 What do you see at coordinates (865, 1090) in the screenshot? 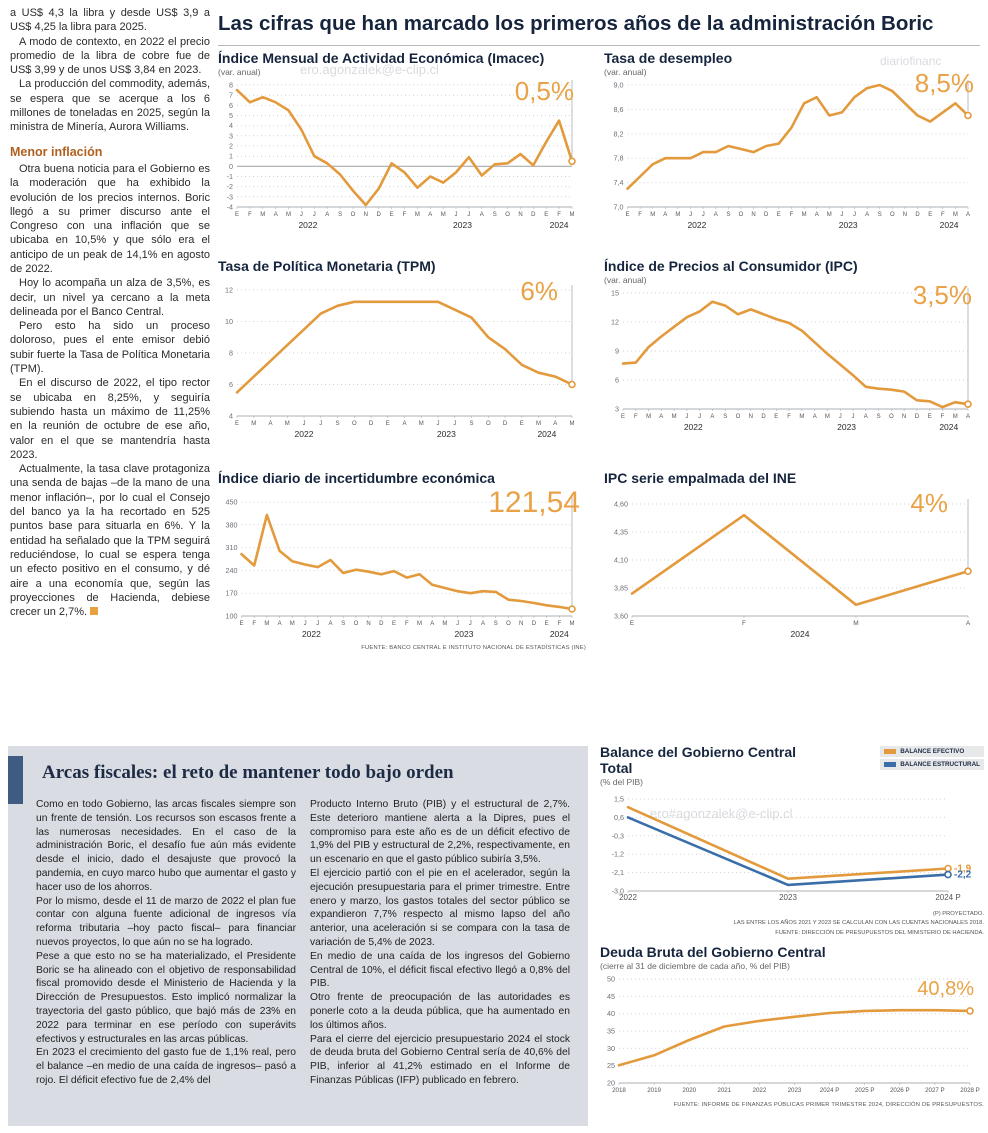
I see `svg-text: 2025 P` at bounding box center [865, 1090].